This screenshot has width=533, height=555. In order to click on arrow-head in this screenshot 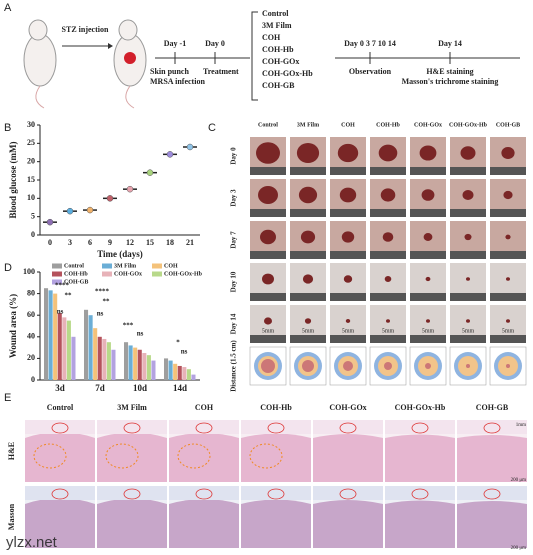, I will do `click(110, 46)`.